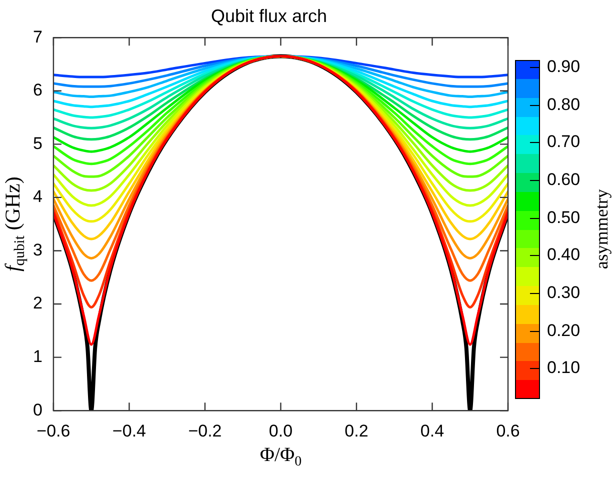 The height and width of the screenshot is (479, 616). I want to click on color-bar-label: 0.10, so click(563, 368).